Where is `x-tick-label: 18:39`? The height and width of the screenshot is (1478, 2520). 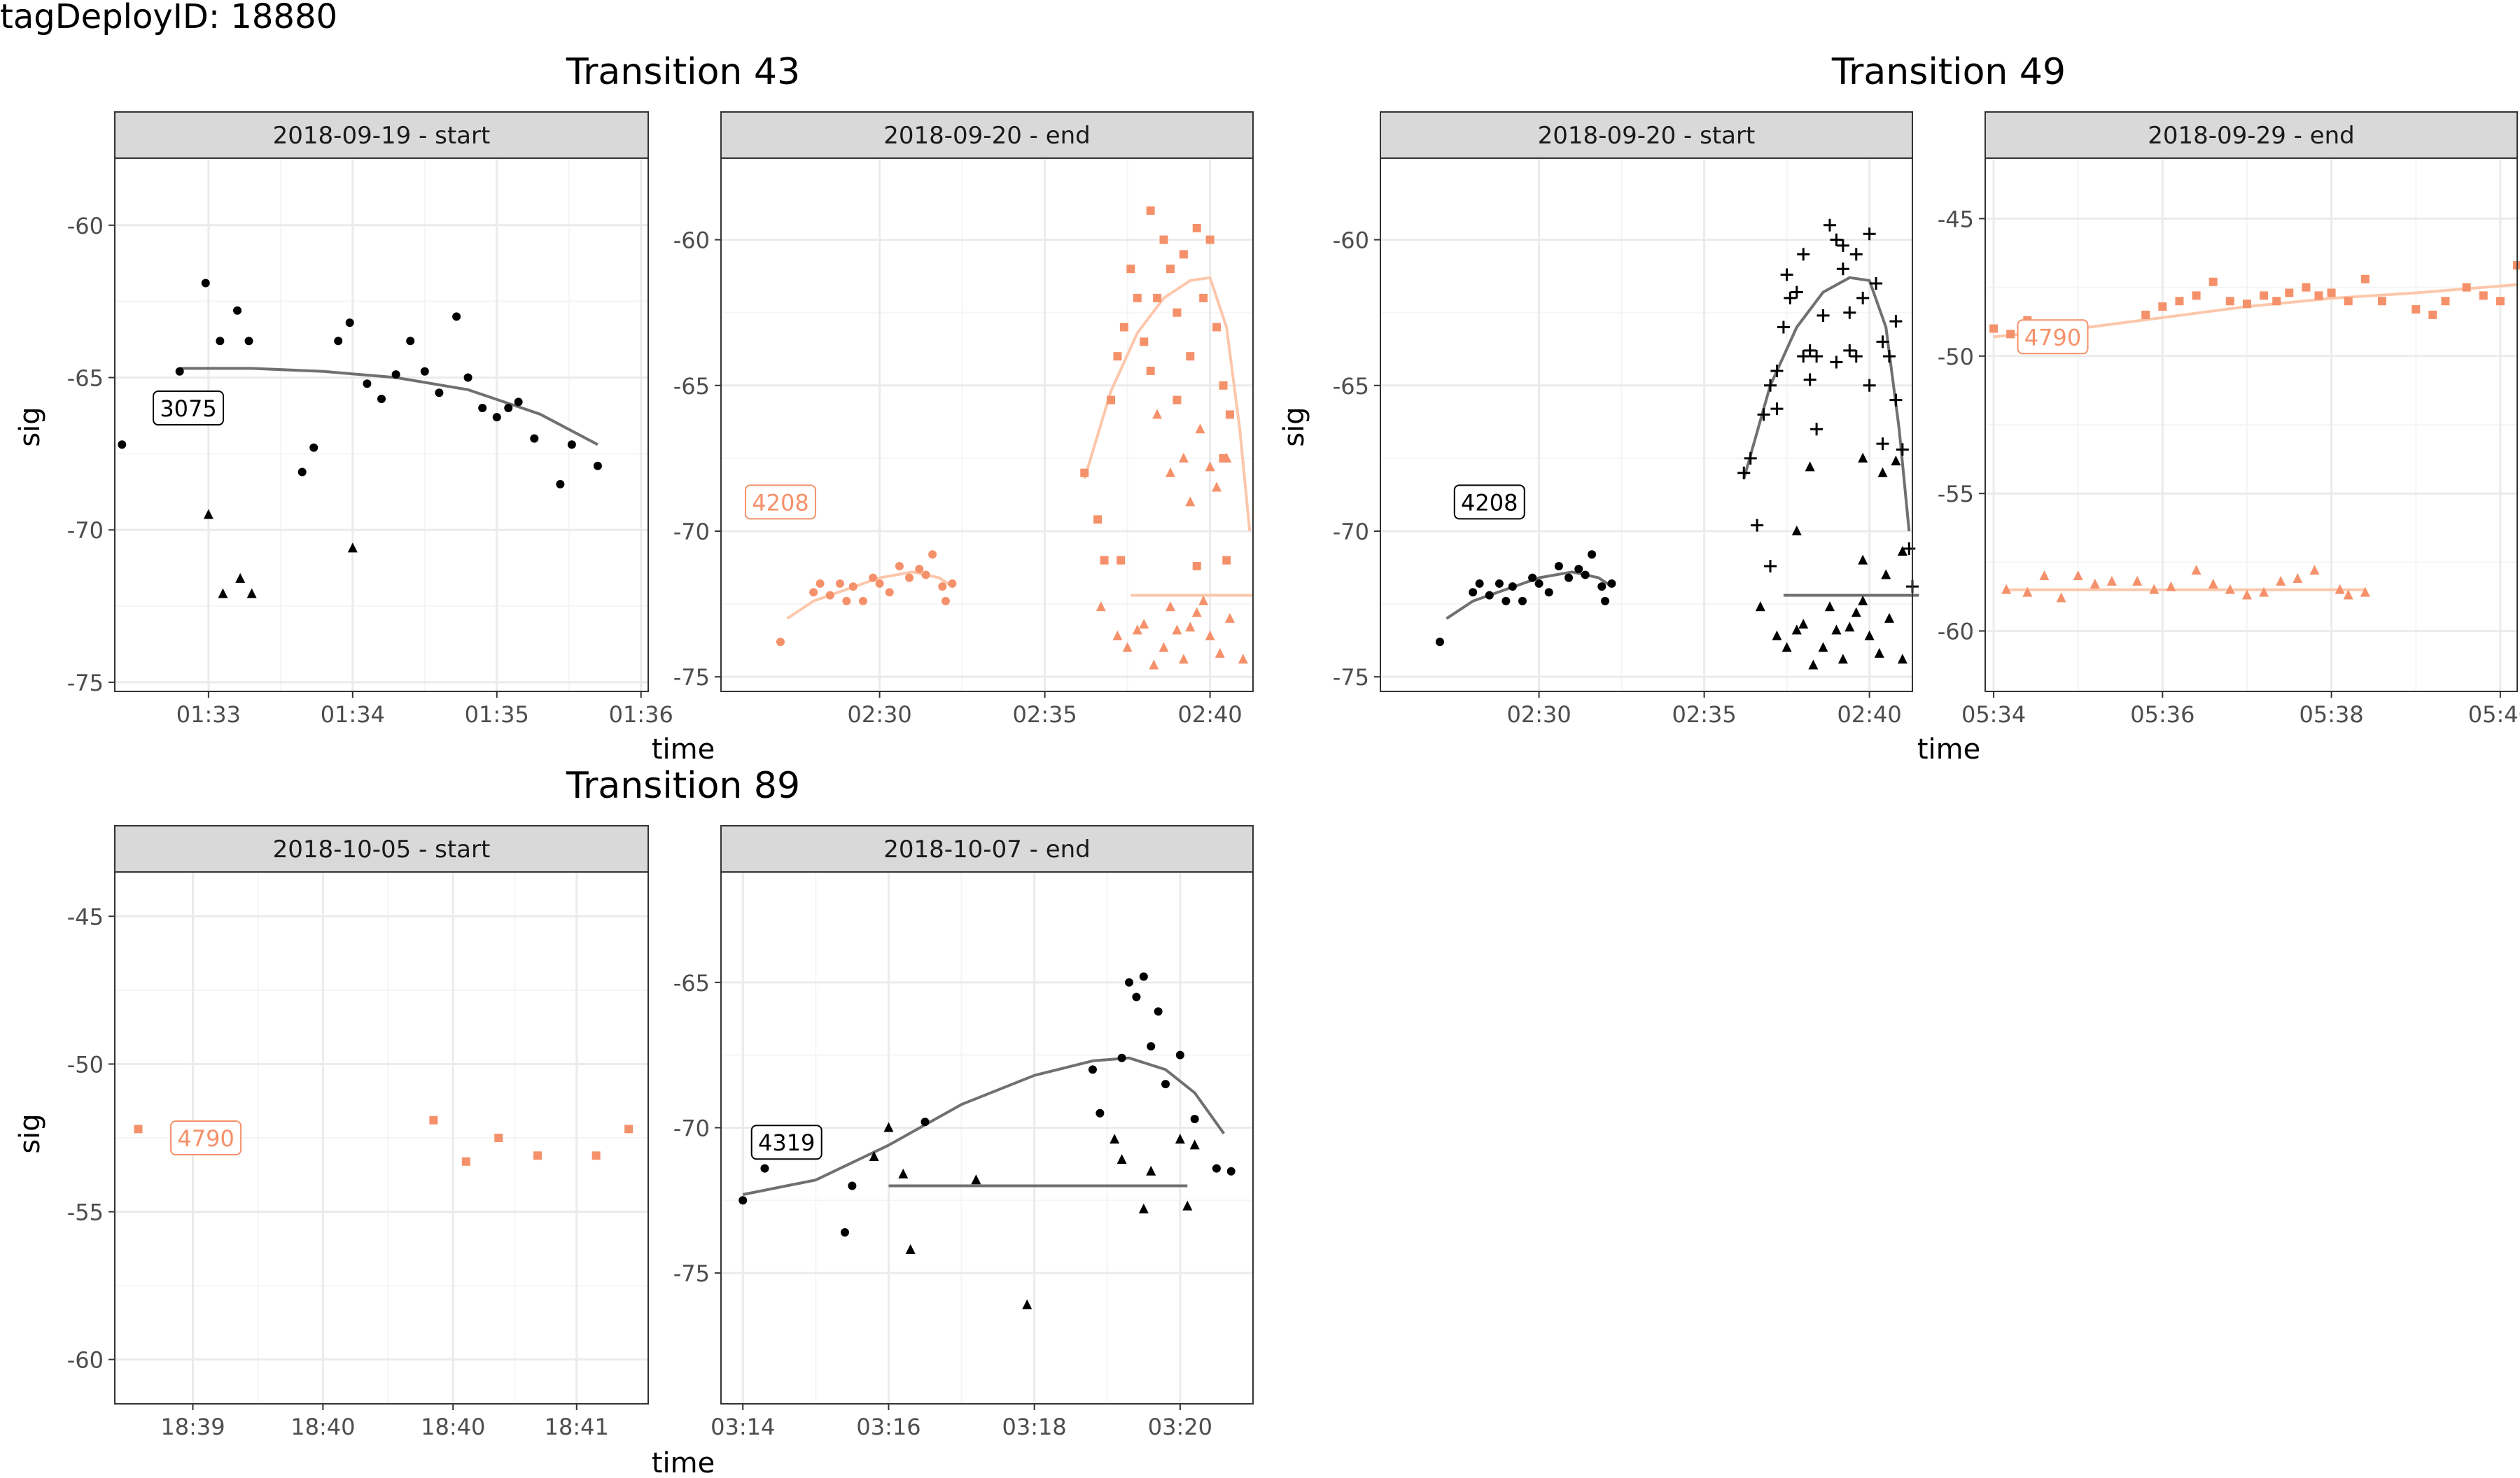 x-tick-label: 18:39 is located at coordinates (192, 1427).